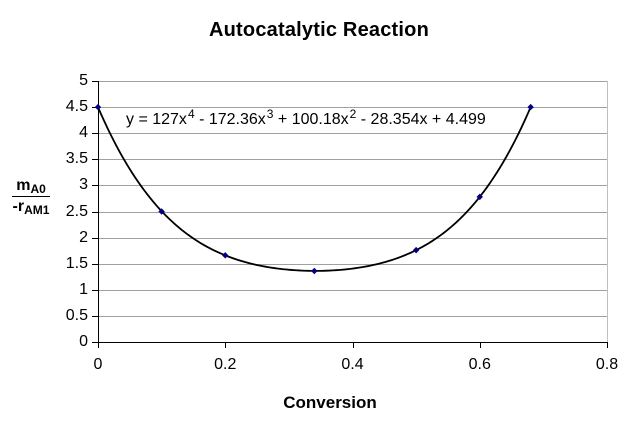 Image resolution: width=638 pixels, height=436 pixels. I want to click on x-axis-title: Conversion, so click(330, 402).